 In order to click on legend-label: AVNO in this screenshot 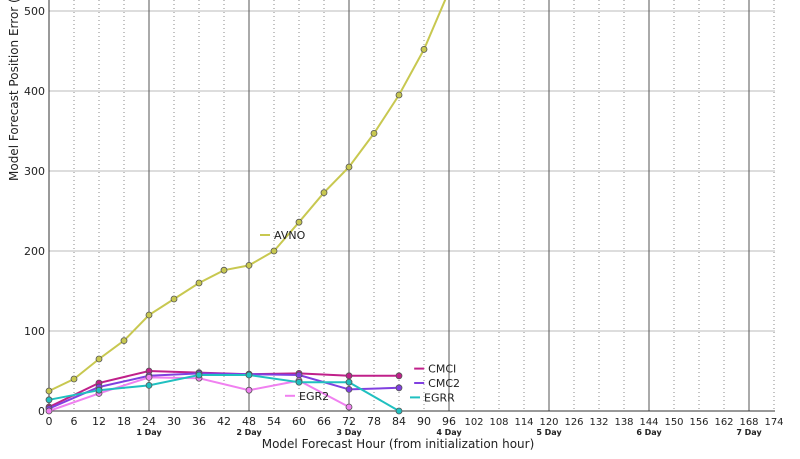, I will do `click(290, 235)`.